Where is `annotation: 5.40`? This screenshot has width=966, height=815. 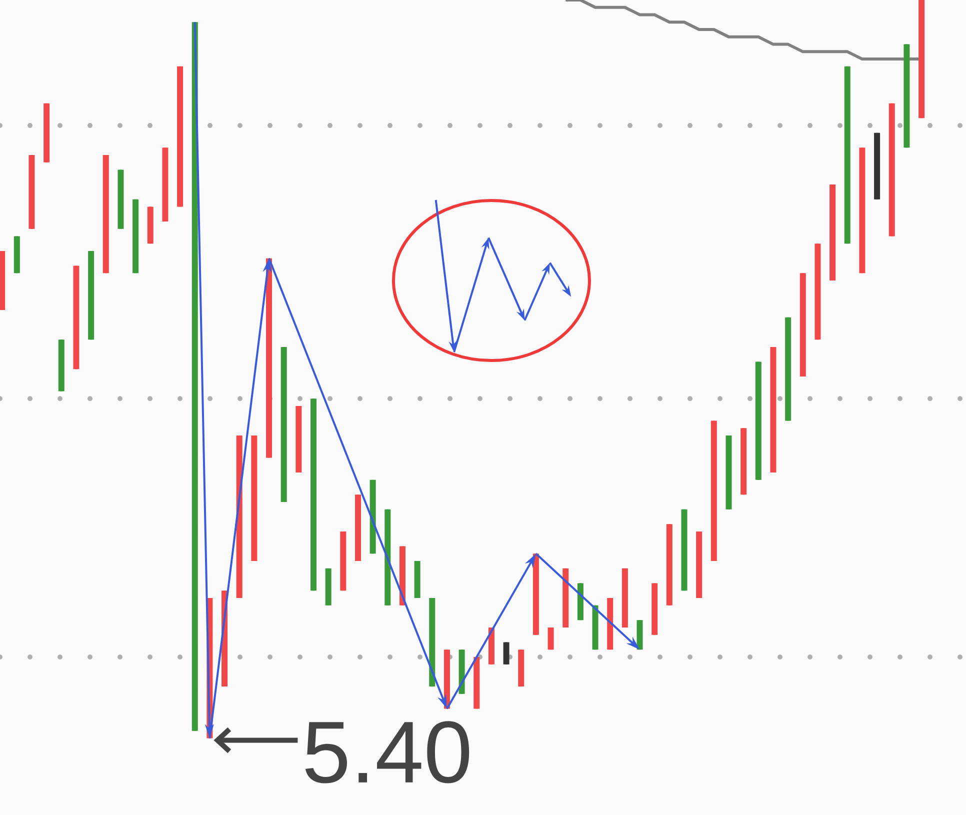 annotation: 5.40 is located at coordinates (387, 752).